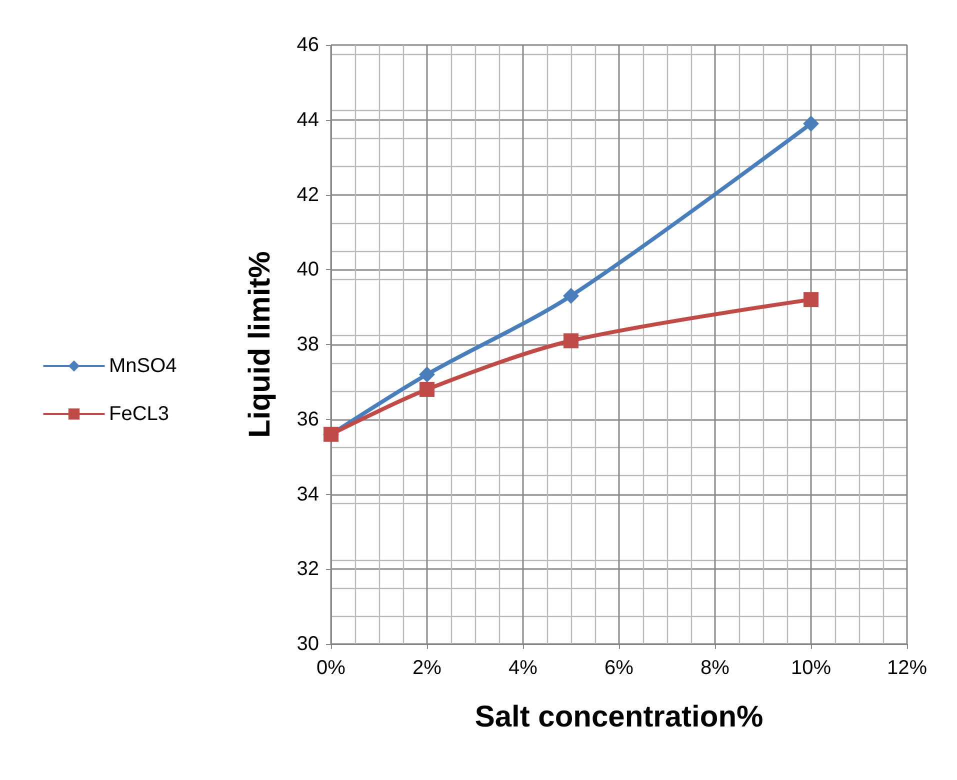  I want to click on y-tick-label: 32, so click(307, 569).